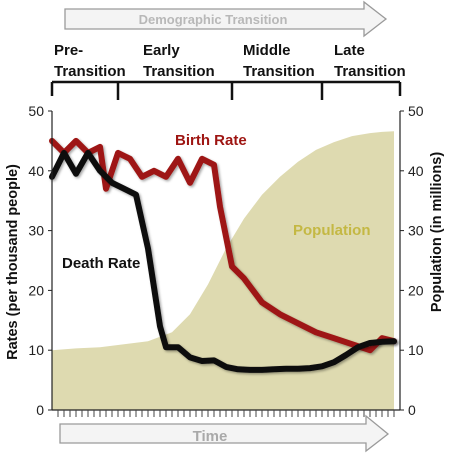  What do you see at coordinates (36, 290) in the screenshot?
I see `y-tick-label-left: 20` at bounding box center [36, 290].